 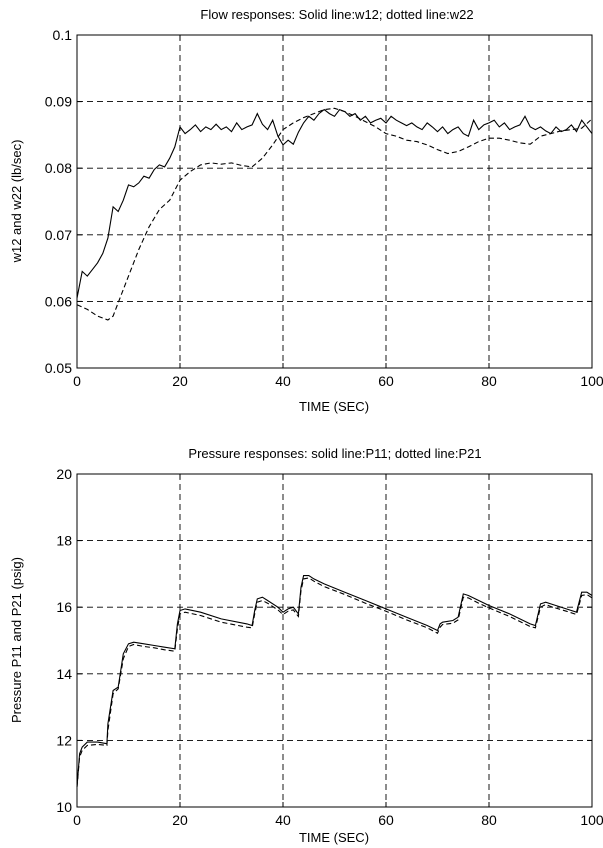 What do you see at coordinates (58, 168) in the screenshot?
I see `flow-chart-y-tick-label-3: 0.08` at bounding box center [58, 168].